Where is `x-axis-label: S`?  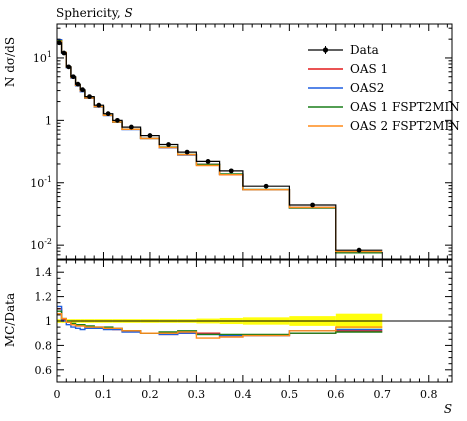 x-axis-label: S is located at coordinates (448, 409).